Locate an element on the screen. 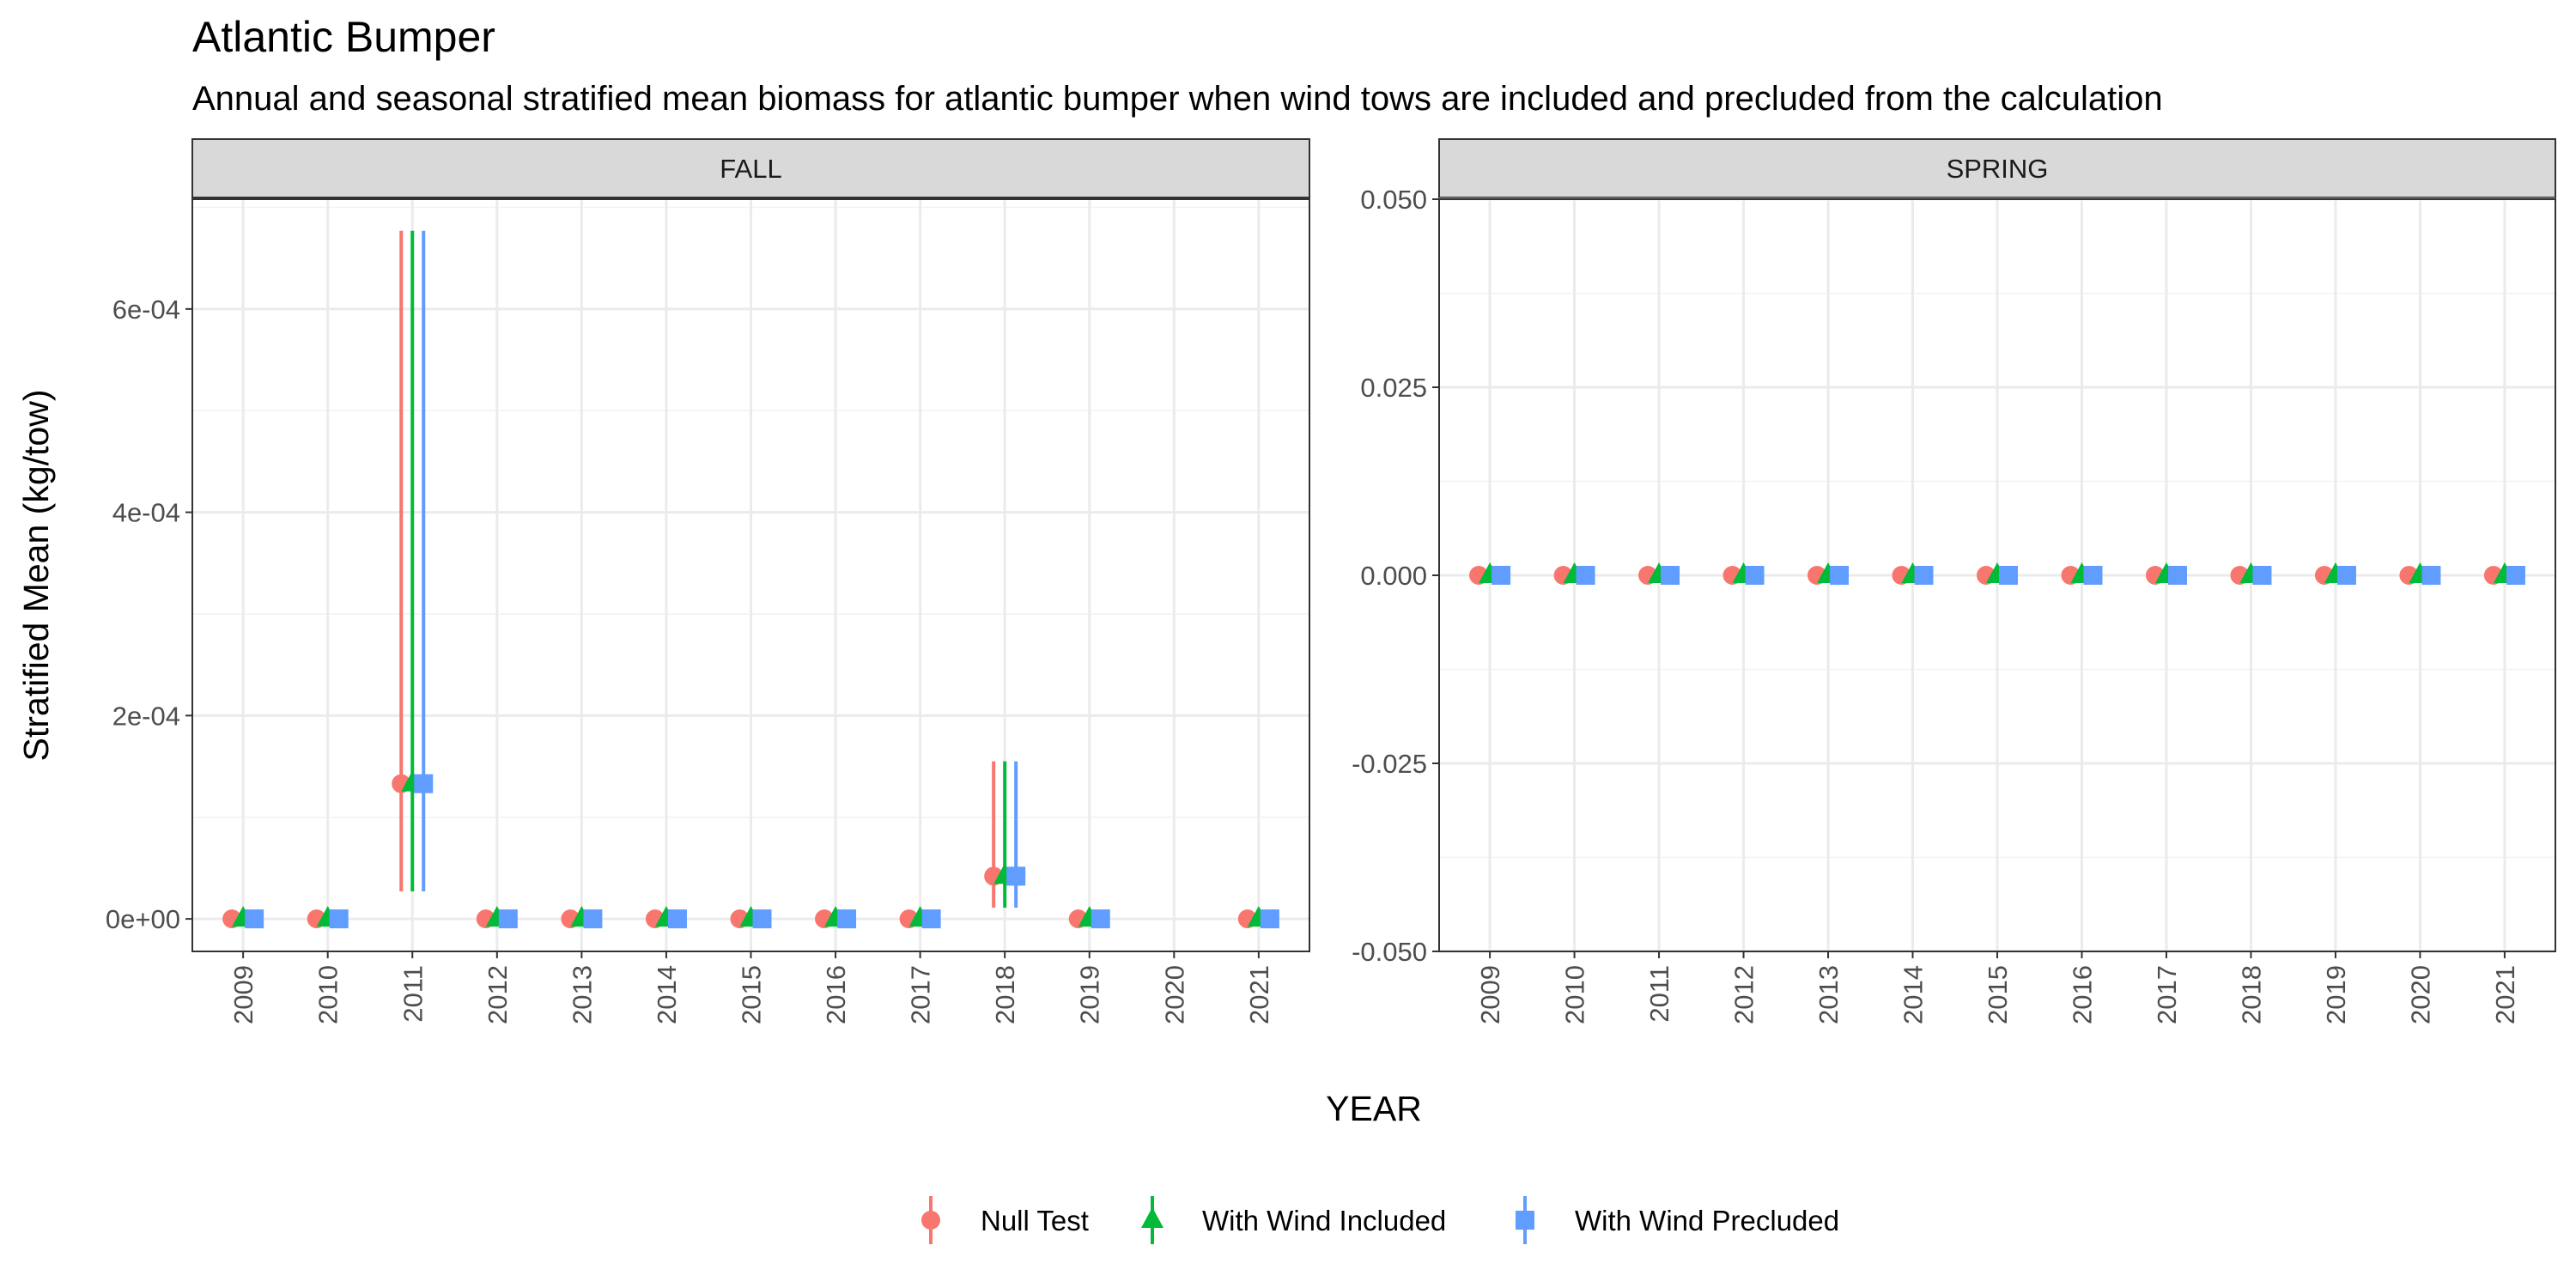 This screenshot has width=2576, height=1288. y-tick-label: 0.025 is located at coordinates (1393, 388).